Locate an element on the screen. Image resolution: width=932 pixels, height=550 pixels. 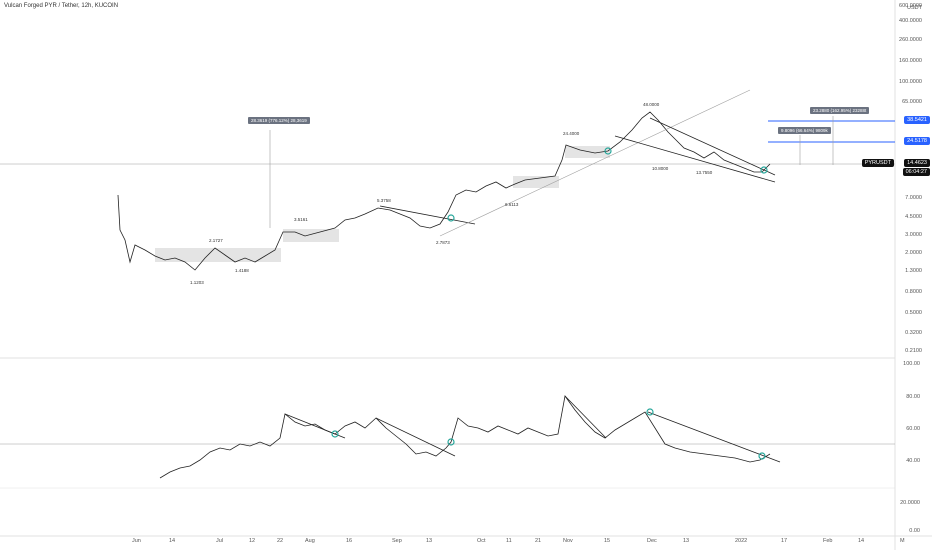
swing-label: 3.5161 is located at coordinates (301, 219).